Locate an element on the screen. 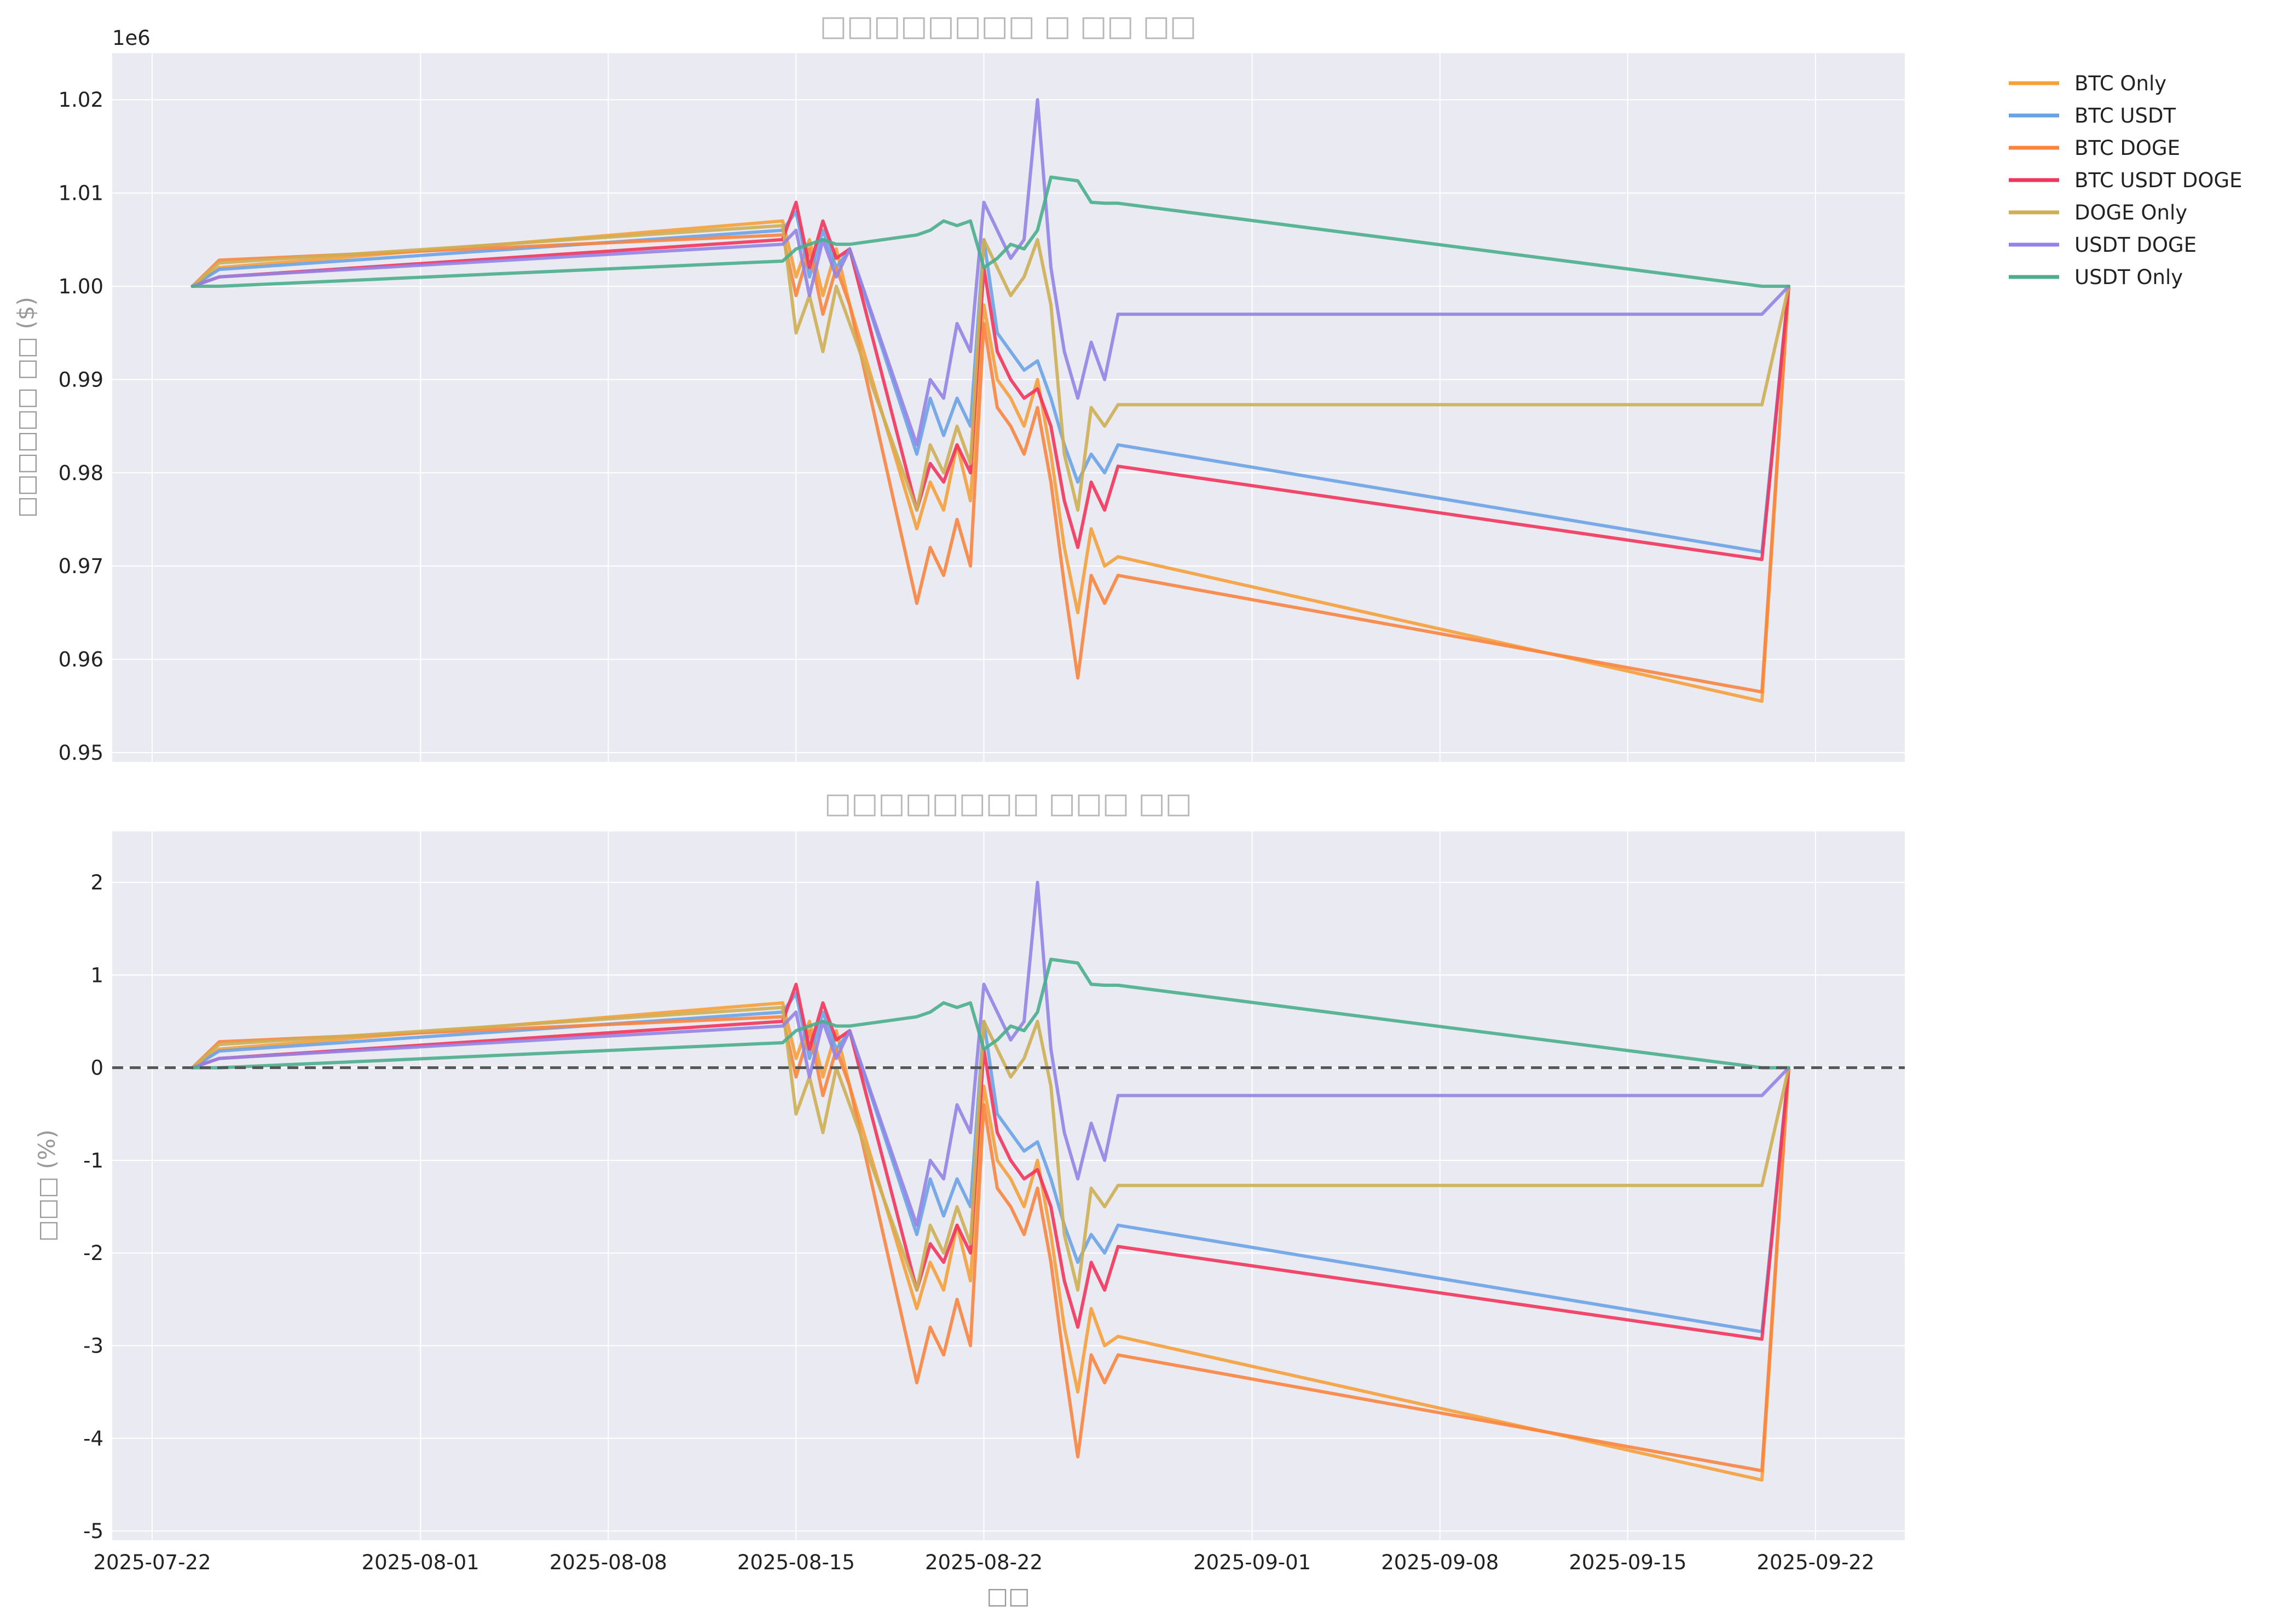 Image resolution: width=2283 pixels, height=1624 pixels. y-tick-label: 0.99 is located at coordinates (81, 379).